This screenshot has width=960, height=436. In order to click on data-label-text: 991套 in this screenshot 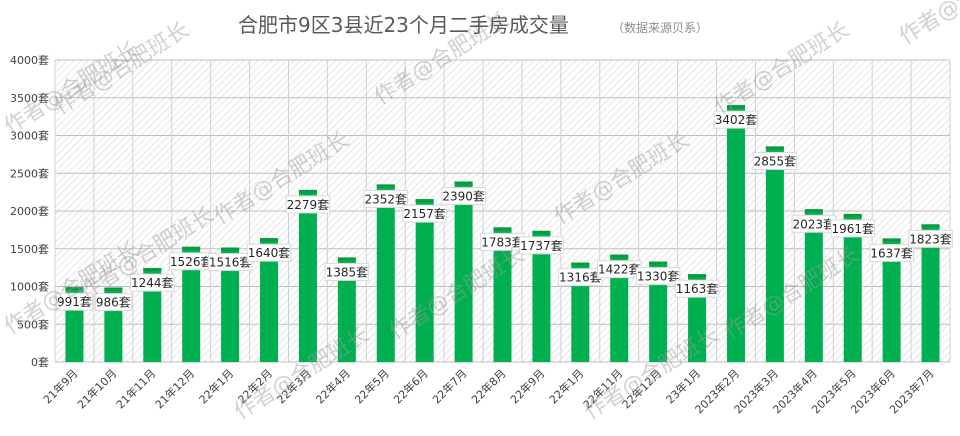, I will do `click(74, 302)`.